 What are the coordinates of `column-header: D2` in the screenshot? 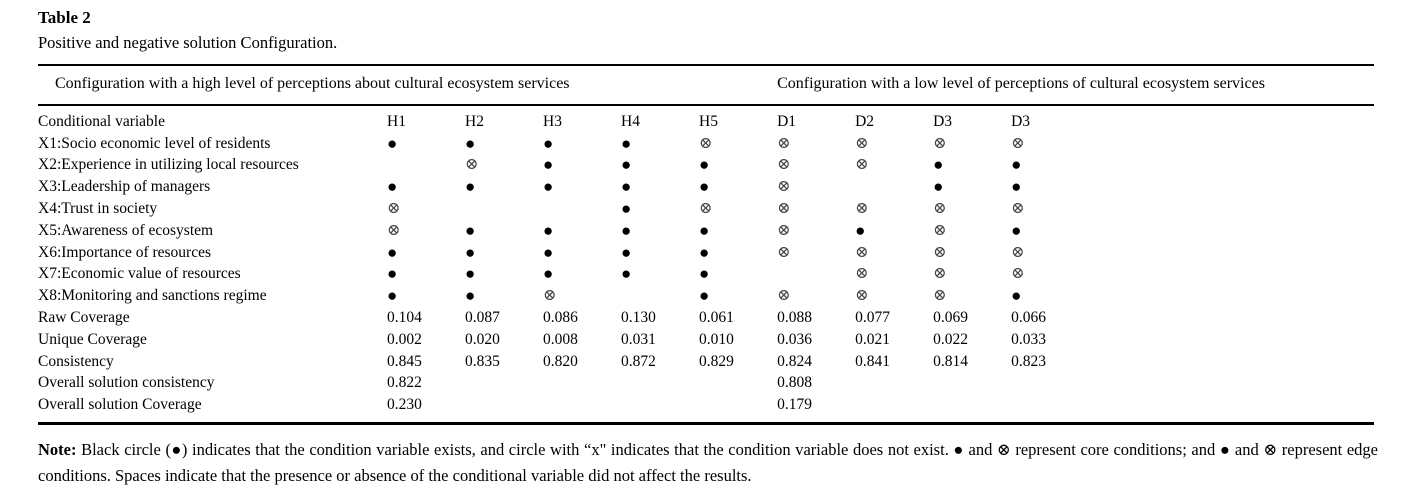 It's located at (865, 121).